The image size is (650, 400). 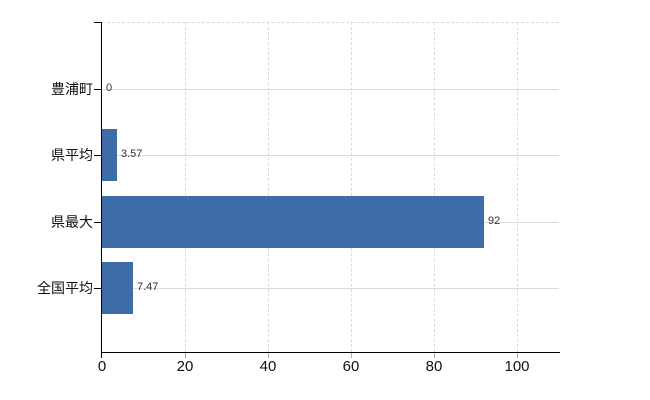 I want to click on x-tick-label: 0, so click(x=102, y=366).